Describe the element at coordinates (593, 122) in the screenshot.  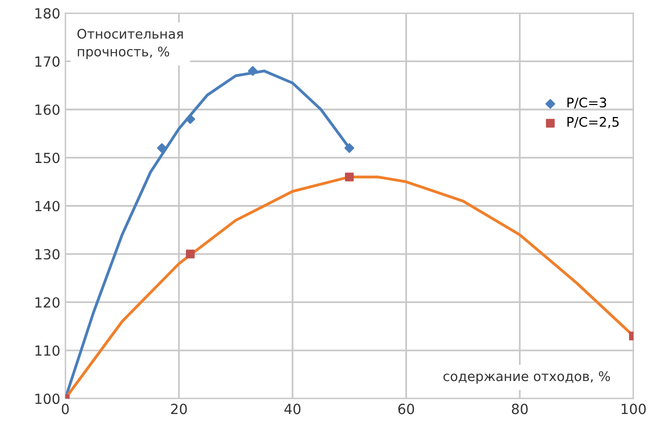
I see `legend-label: P/C=2,5` at that location.